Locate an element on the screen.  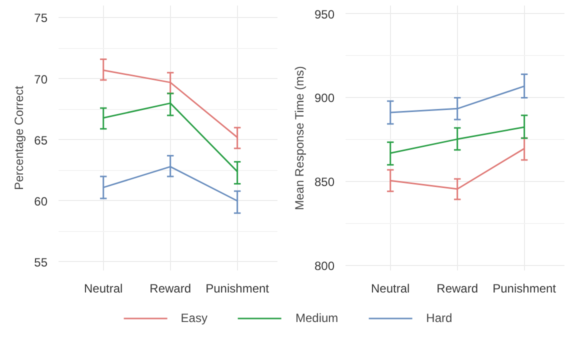
legend-label: Hard is located at coordinates (439, 318).